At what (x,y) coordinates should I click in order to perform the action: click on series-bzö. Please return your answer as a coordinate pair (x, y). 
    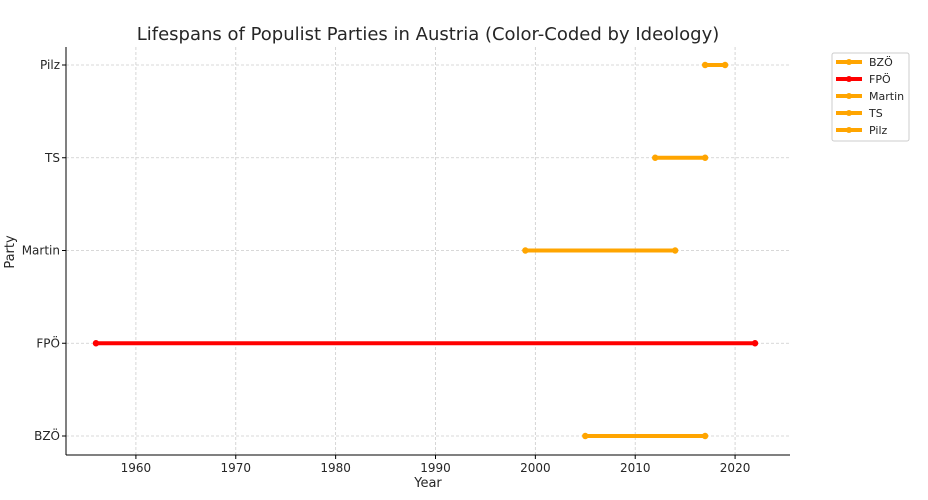
    Looking at the image, I should click on (645, 436).